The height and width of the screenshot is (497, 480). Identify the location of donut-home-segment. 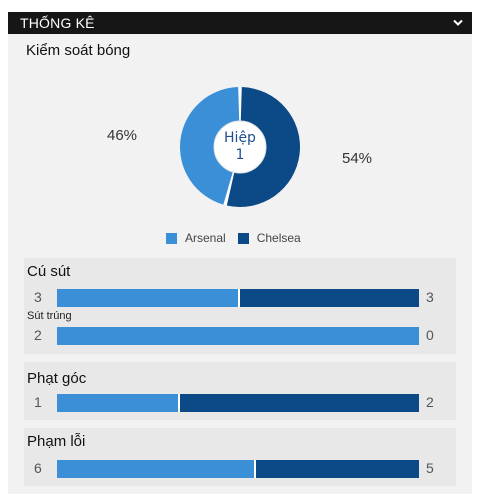
(210, 146).